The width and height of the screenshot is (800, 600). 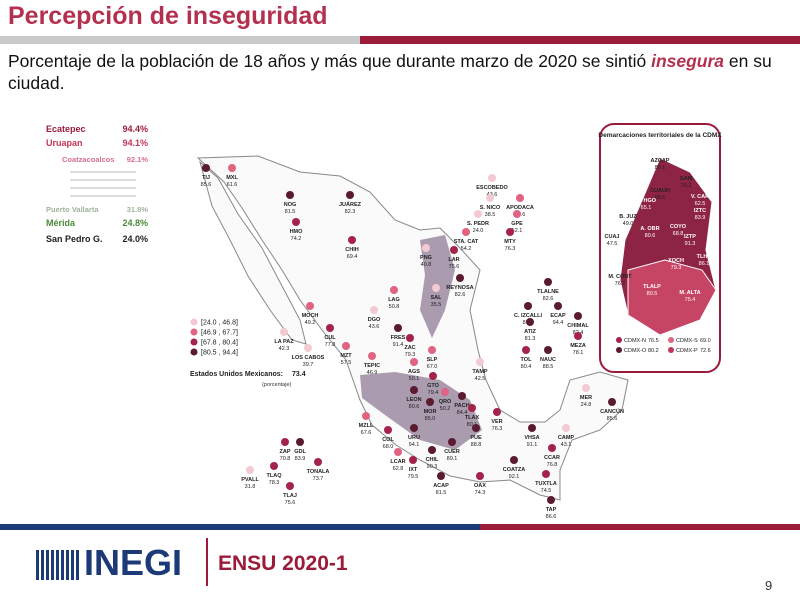 I want to click on borough-name: IZTC, so click(x=700, y=211).